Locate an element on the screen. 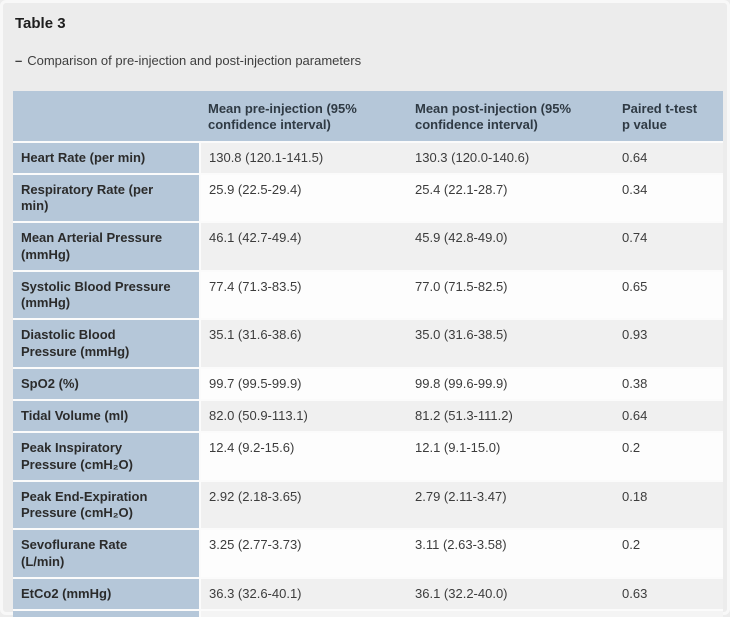  row-label: Tidal Volume (ml) is located at coordinates (106, 416).